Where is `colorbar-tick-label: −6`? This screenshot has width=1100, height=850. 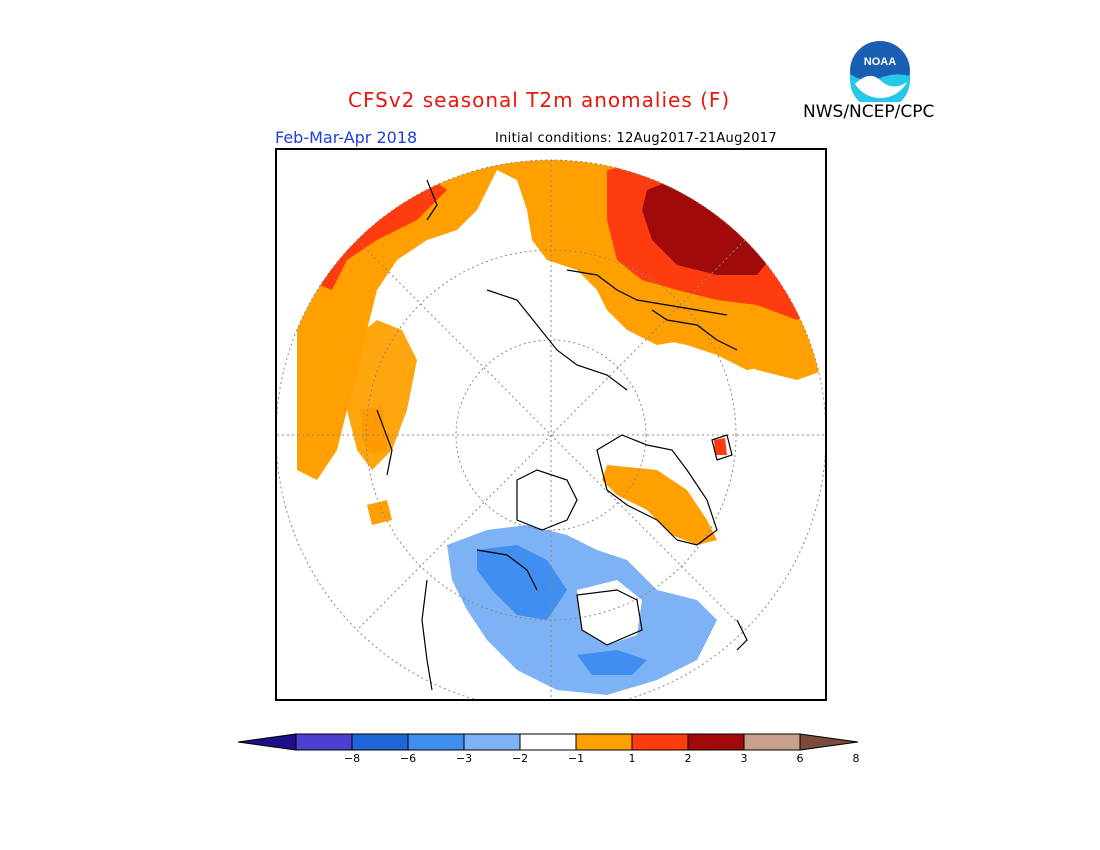
colorbar-tick-label: −6 is located at coordinates (408, 758).